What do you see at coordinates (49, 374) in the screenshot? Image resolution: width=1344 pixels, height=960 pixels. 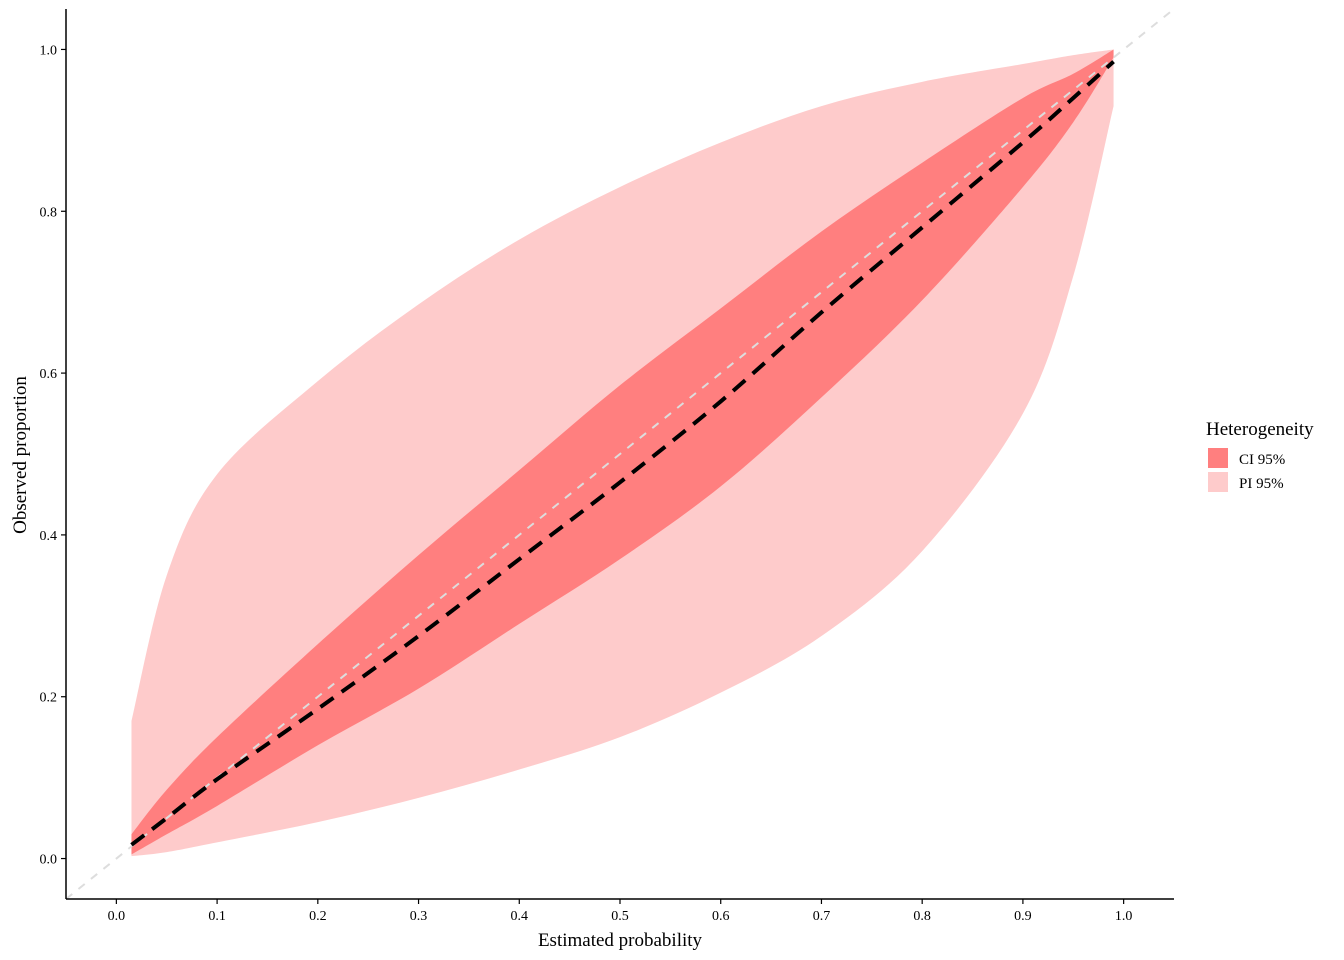 I see `y-tick-label: 0.6` at bounding box center [49, 374].